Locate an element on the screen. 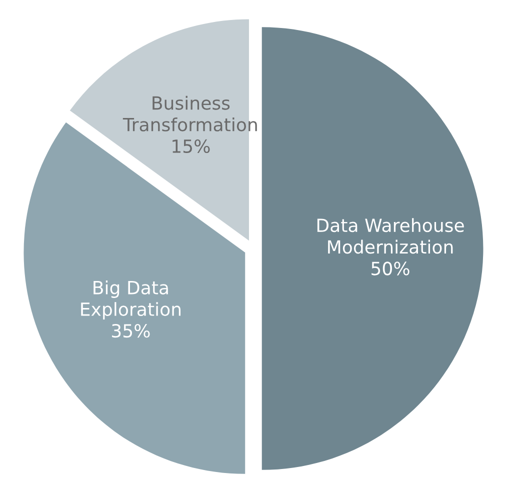  slice-label: Business Transformation is located at coordinates (189, 114).